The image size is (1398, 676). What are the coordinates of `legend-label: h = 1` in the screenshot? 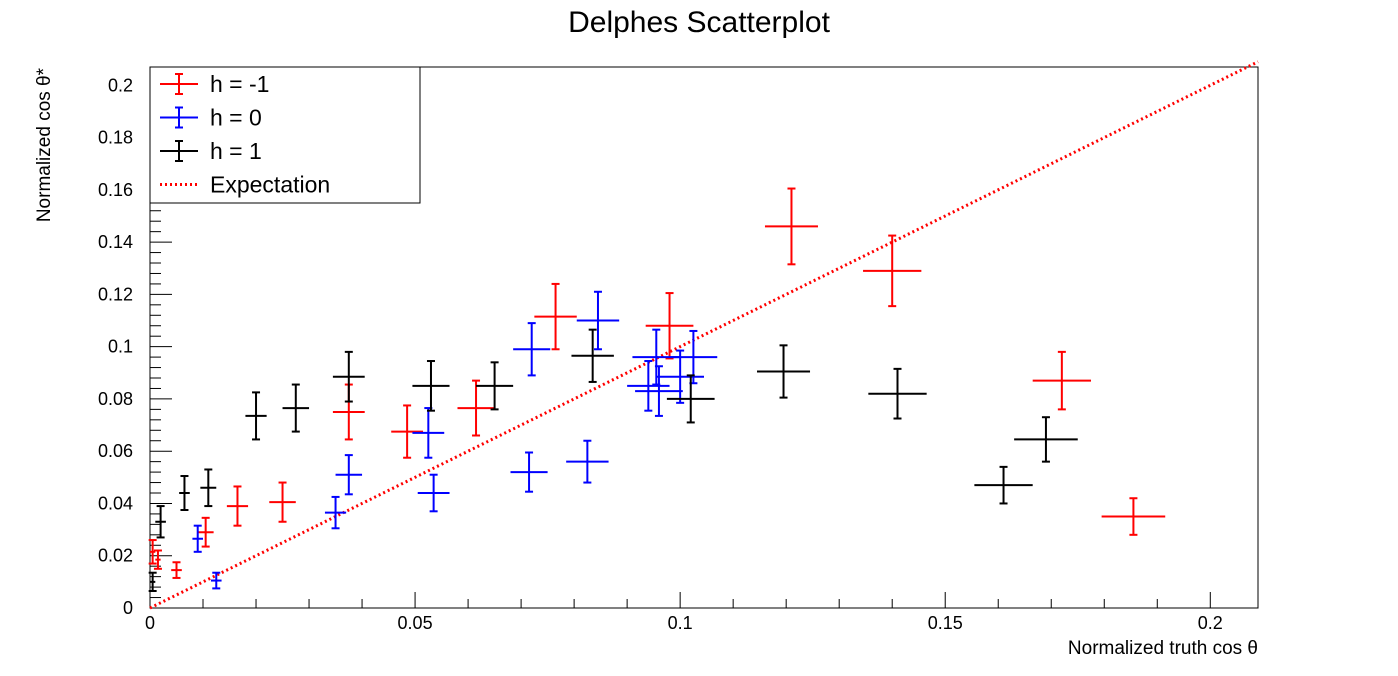 It's located at (236, 151).